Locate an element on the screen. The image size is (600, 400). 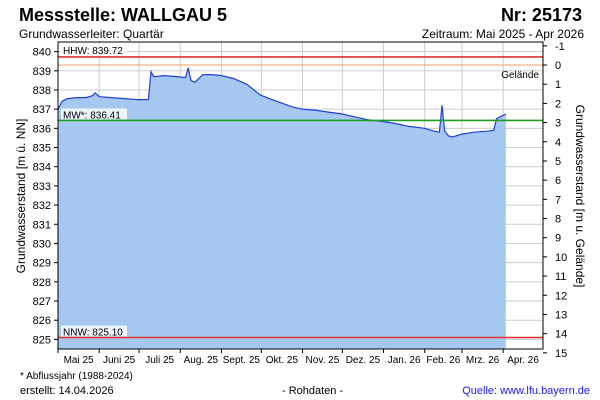
aquifer-label: Grundwasserleiter: Quartär is located at coordinates (91, 34).